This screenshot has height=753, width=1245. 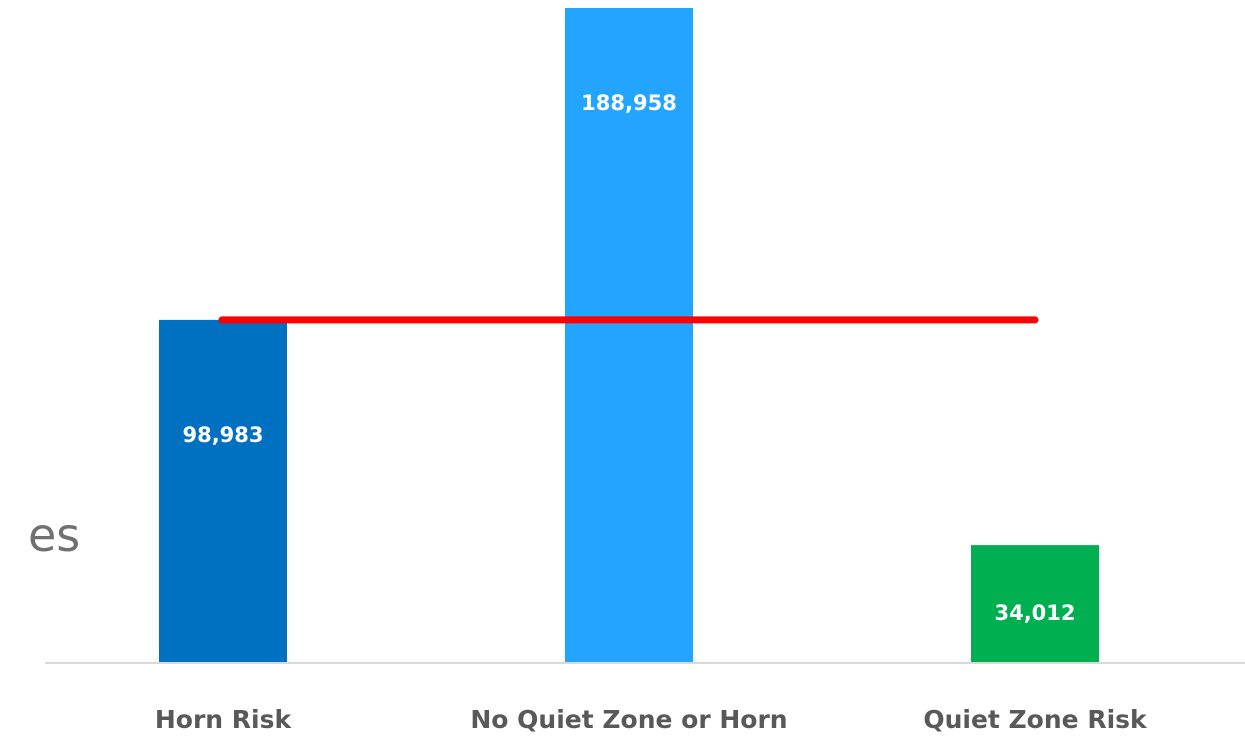 What do you see at coordinates (1034, 613) in the screenshot?
I see `value-label-3: 34,012` at bounding box center [1034, 613].